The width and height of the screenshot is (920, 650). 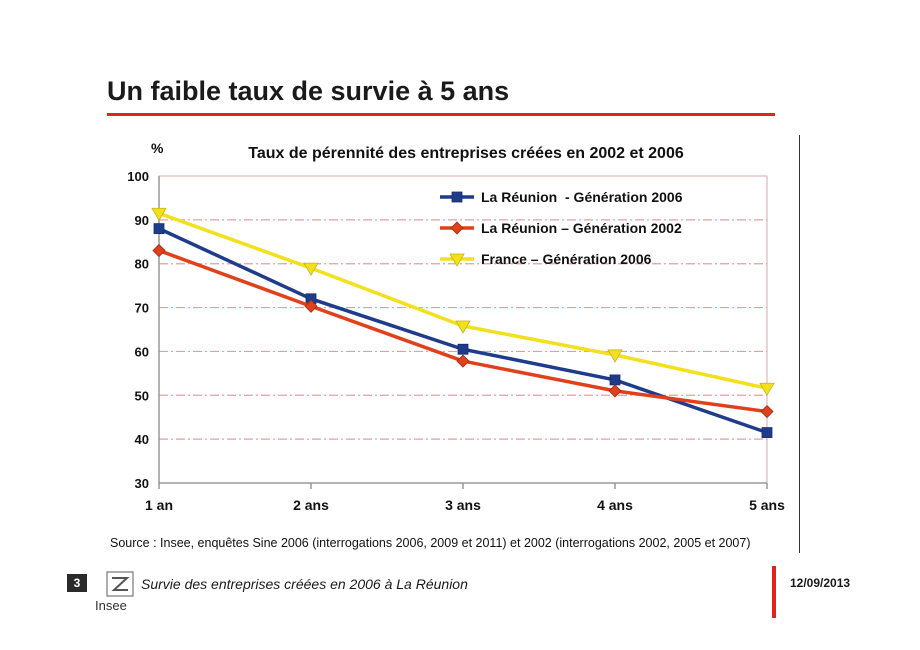 I want to click on y-tick-label: 30, so click(x=142, y=483).